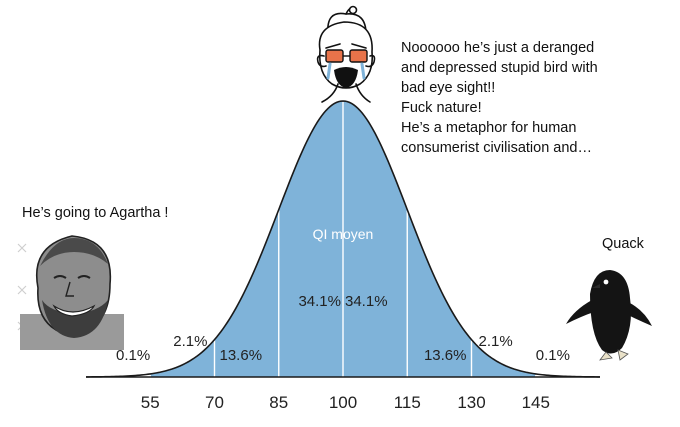  What do you see at coordinates (343, 328) in the screenshot?
I see `percent-labels: 0.1% 2.1% 13.6% 34.1% 34.1% 13.6% 2.1% 0.1%` at bounding box center [343, 328].